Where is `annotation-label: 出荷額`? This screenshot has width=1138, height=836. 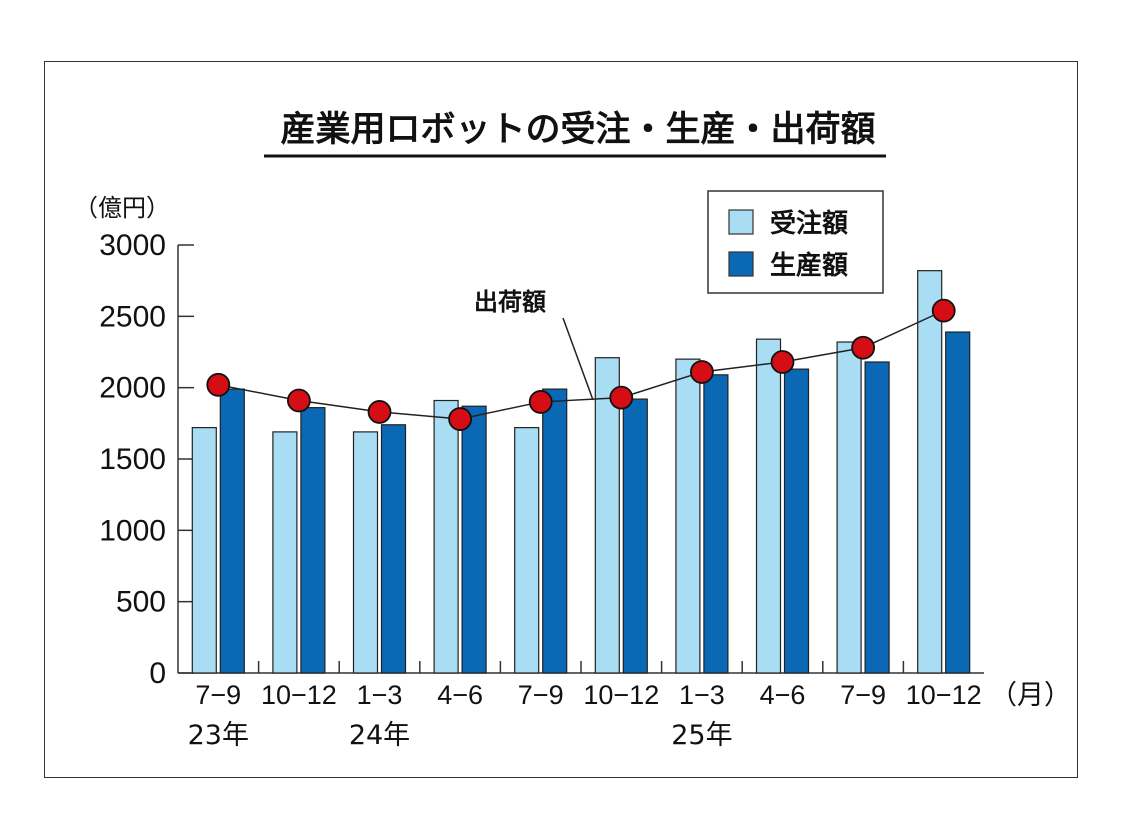
annotation-label: 出荷額 is located at coordinates (510, 302).